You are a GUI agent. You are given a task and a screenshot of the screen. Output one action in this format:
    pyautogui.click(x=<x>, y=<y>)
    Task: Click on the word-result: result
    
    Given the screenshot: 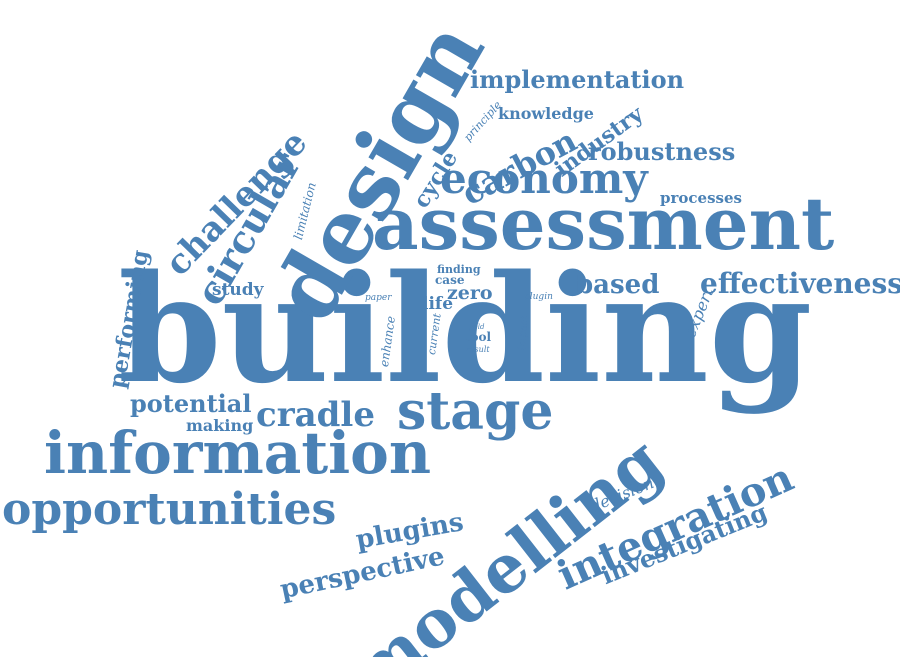 What is the action you would take?
    pyautogui.click(x=478, y=350)
    